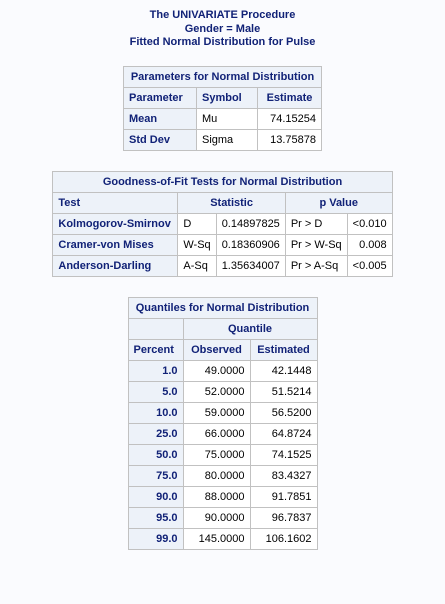 This screenshot has height=604, width=445. What do you see at coordinates (283, 496) in the screenshot?
I see `estimated-cell: 91.7851` at bounding box center [283, 496].